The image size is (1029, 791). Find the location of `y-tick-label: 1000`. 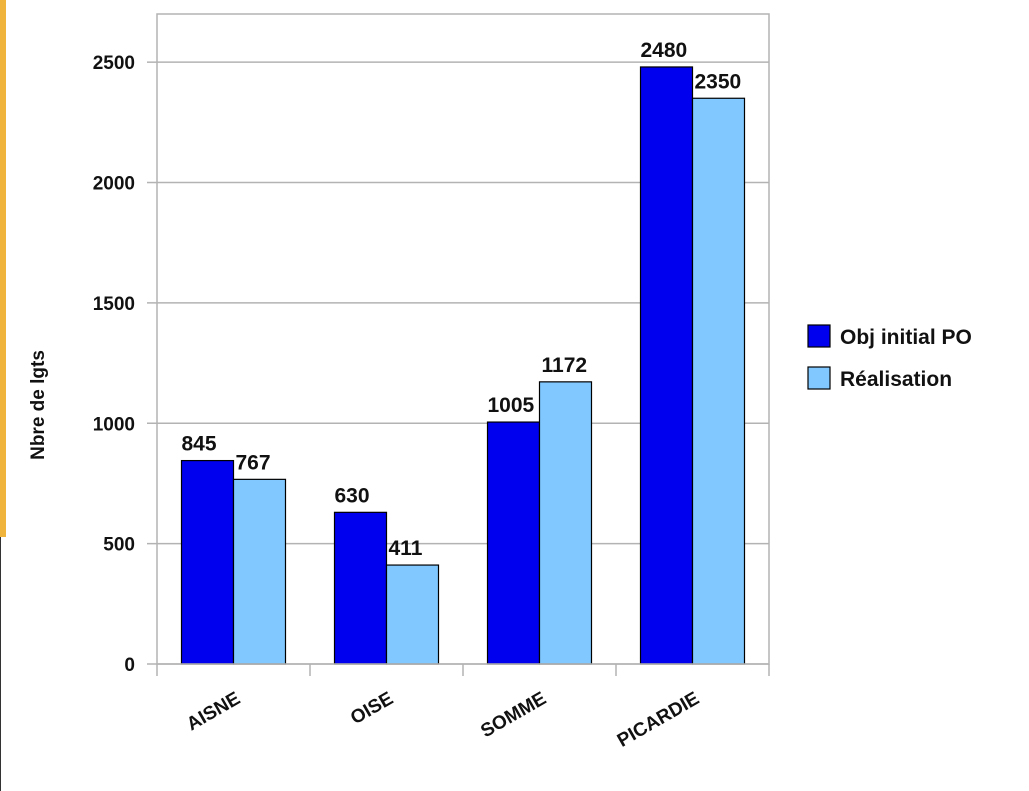

y-tick-label: 1000 is located at coordinates (114, 424).